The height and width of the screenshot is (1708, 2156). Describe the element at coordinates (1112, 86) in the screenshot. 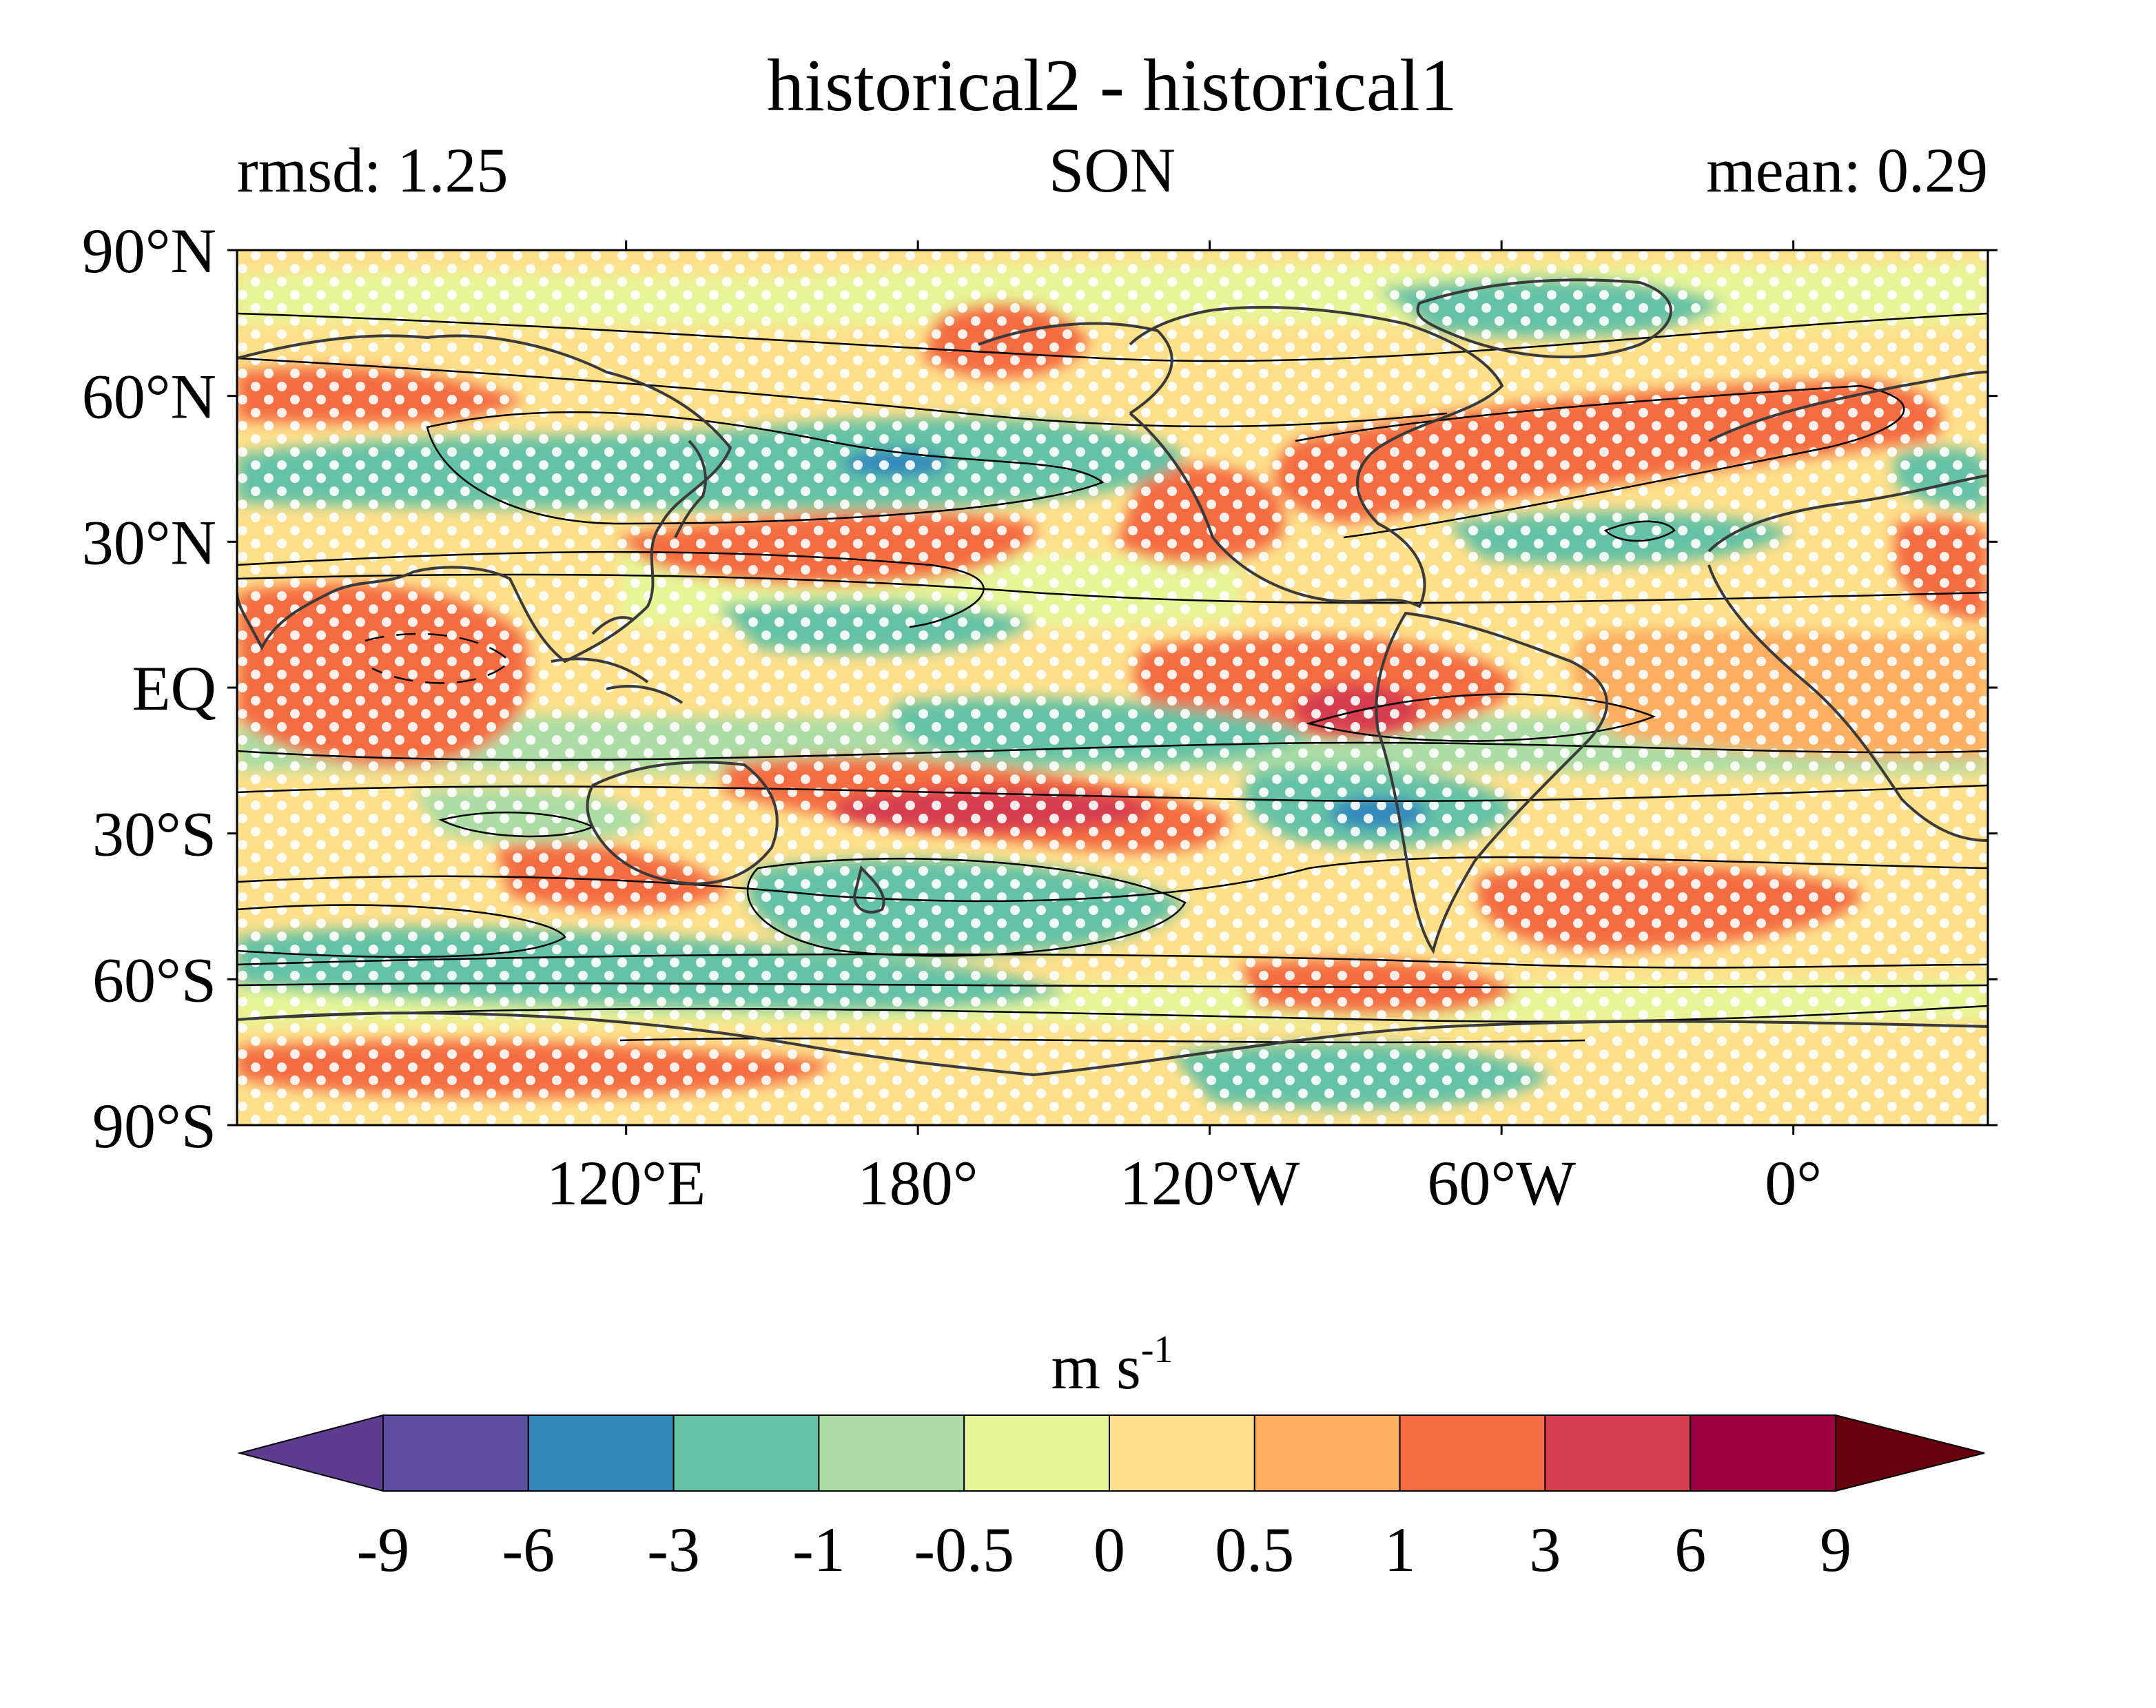

I see `map-title: historical2 - historical1` at that location.